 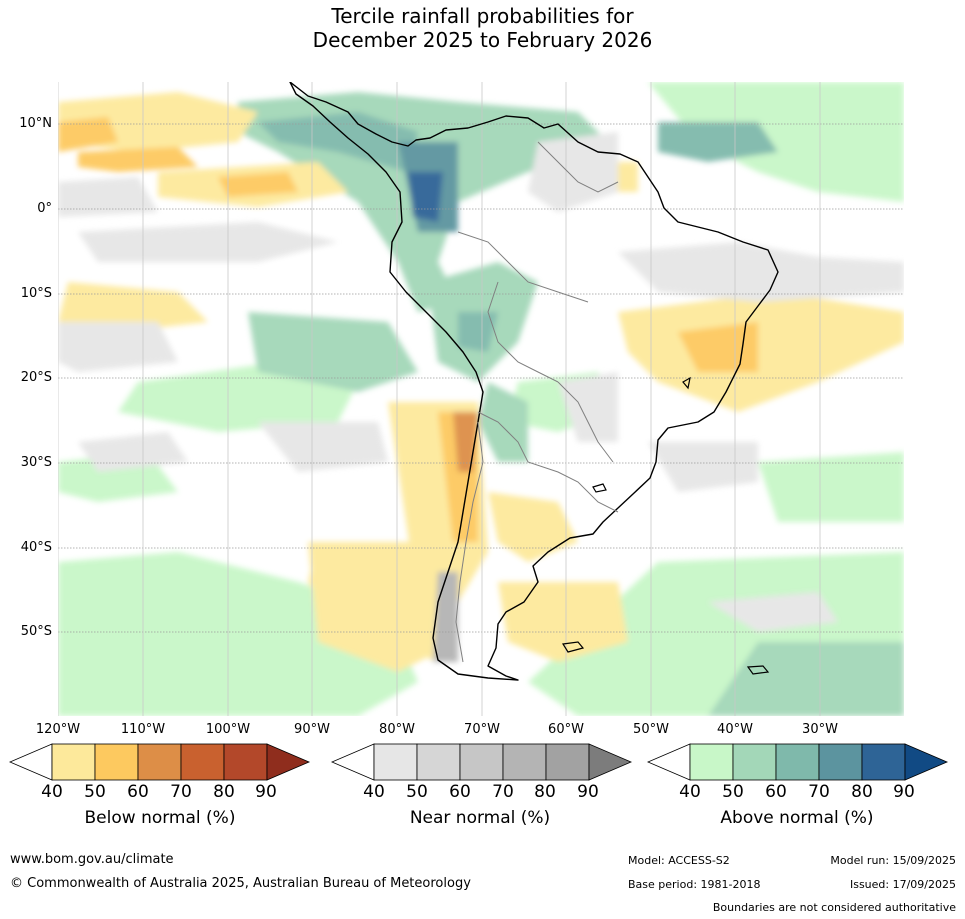 I want to click on footer-base-period: Base period: 1981-2018, so click(x=694, y=884).